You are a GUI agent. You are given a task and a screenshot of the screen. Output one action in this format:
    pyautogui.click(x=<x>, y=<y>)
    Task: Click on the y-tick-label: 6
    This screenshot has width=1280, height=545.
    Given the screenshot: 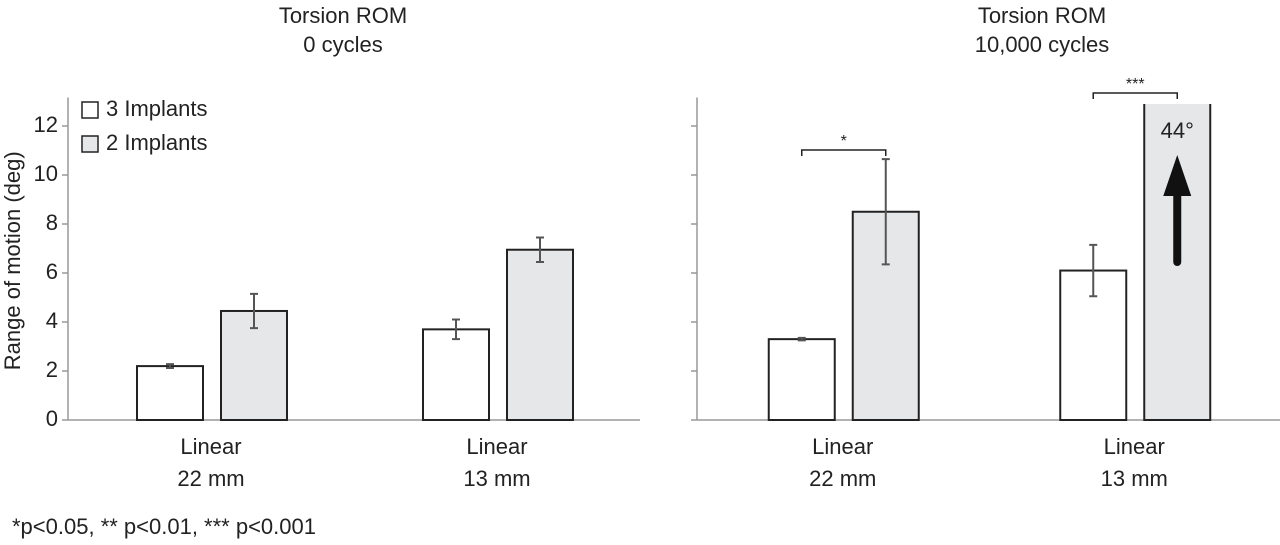 What is the action you would take?
    pyautogui.click(x=52, y=271)
    